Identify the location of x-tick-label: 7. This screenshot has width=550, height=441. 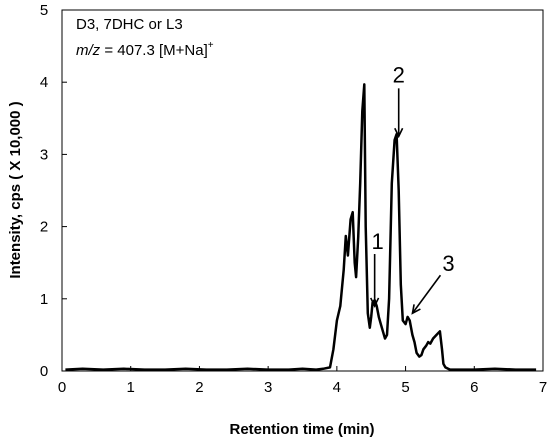
(543, 387).